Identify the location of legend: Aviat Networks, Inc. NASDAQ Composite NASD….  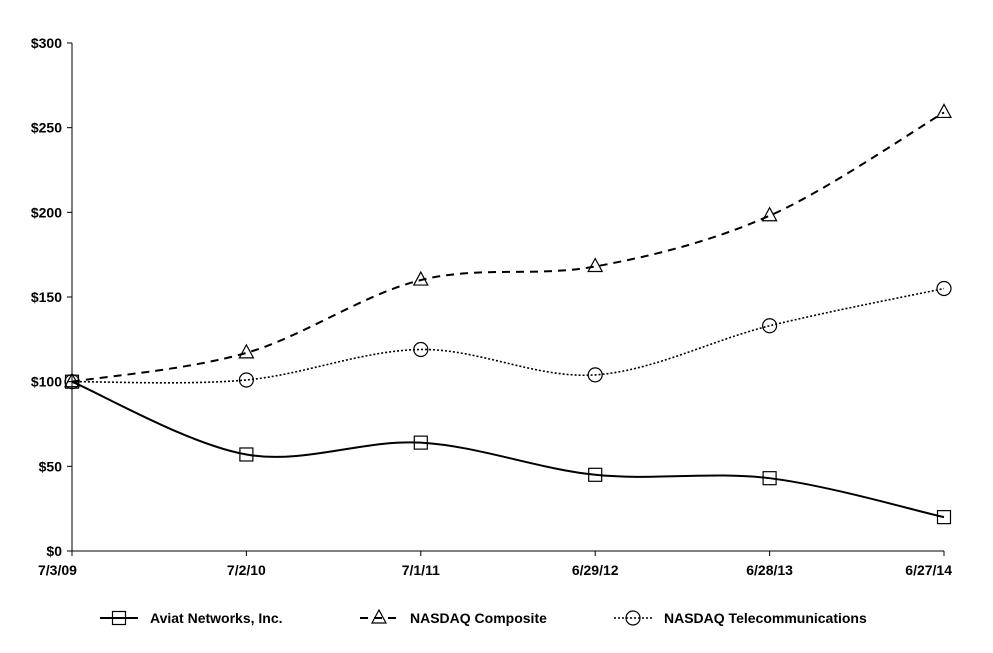
(483, 617).